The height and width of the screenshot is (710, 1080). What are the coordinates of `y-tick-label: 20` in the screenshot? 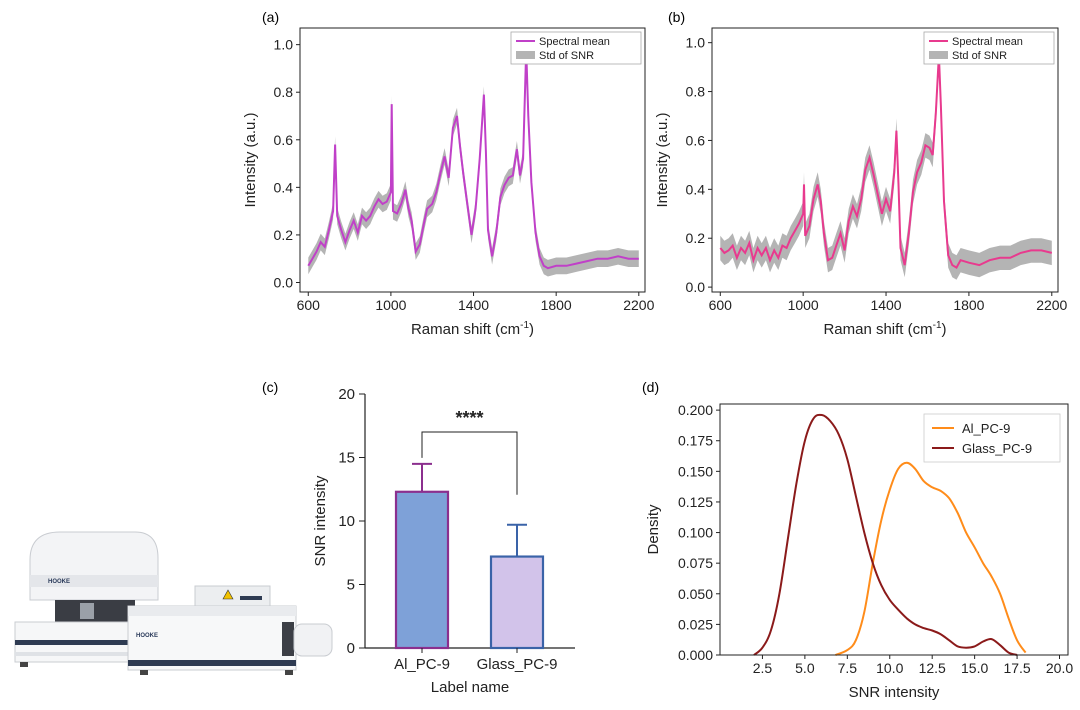 It's located at (346, 394).